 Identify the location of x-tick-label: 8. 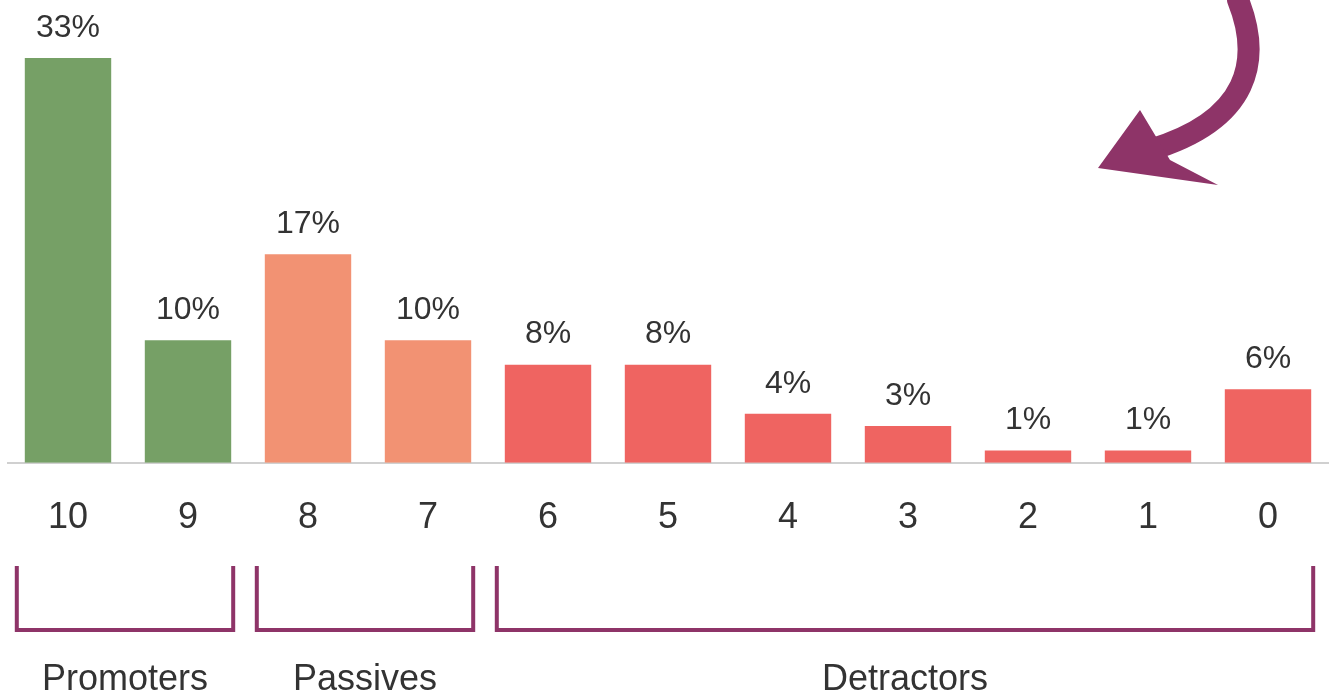
(308, 516).